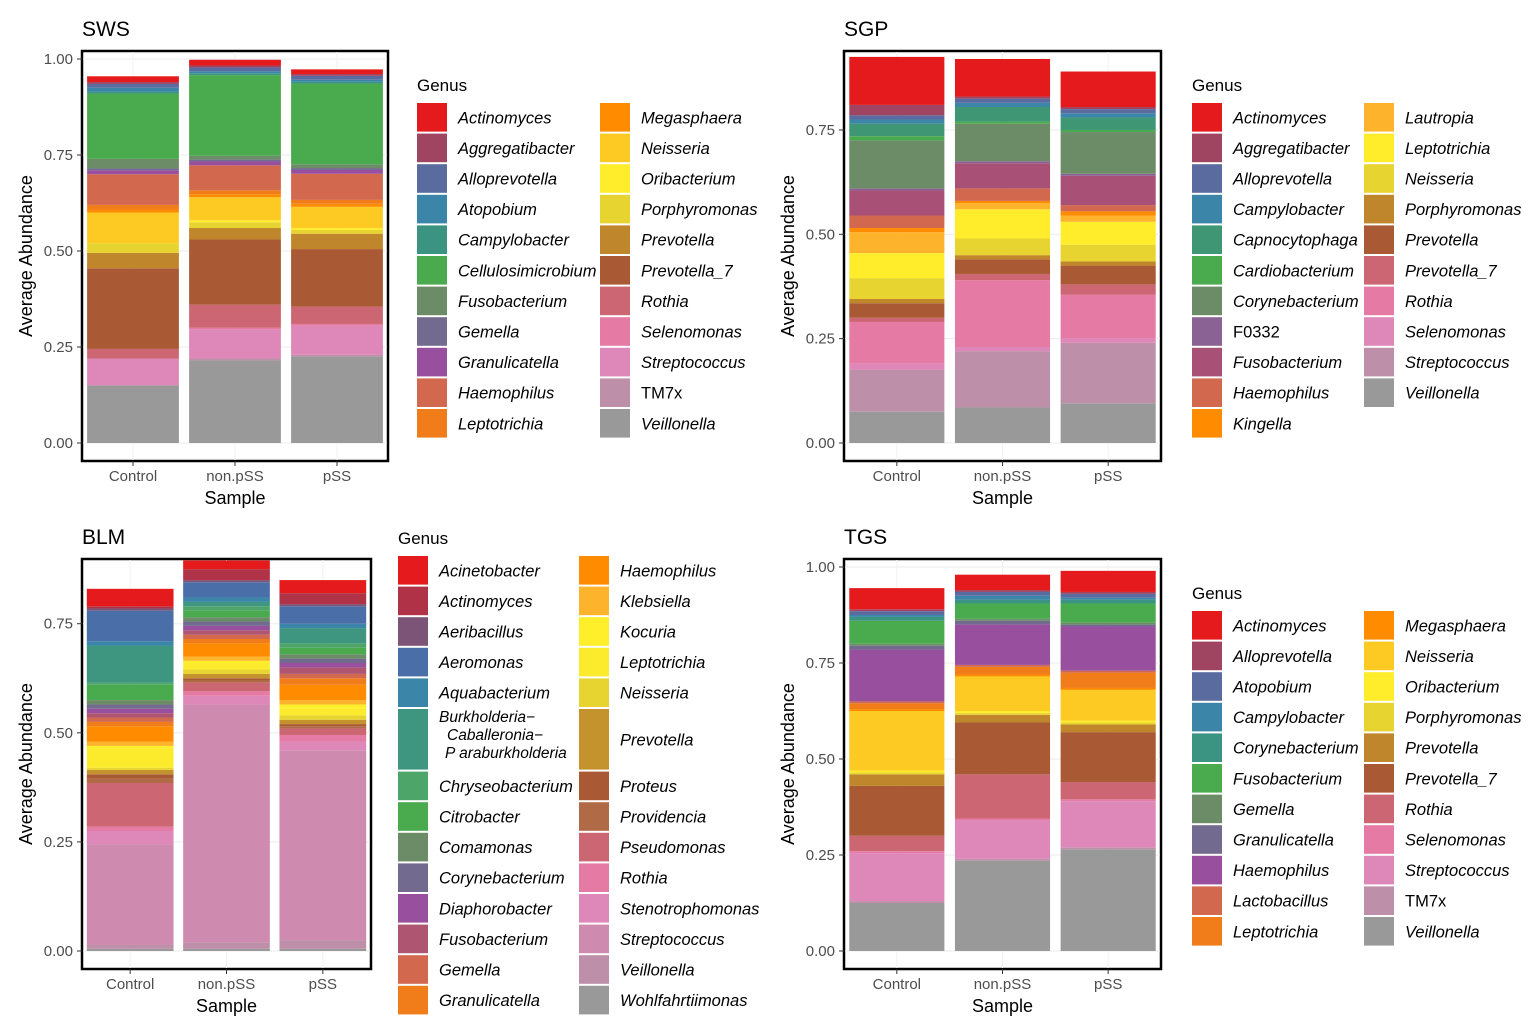  I want to click on legend-item: Selenomonas, so click(1435, 331).